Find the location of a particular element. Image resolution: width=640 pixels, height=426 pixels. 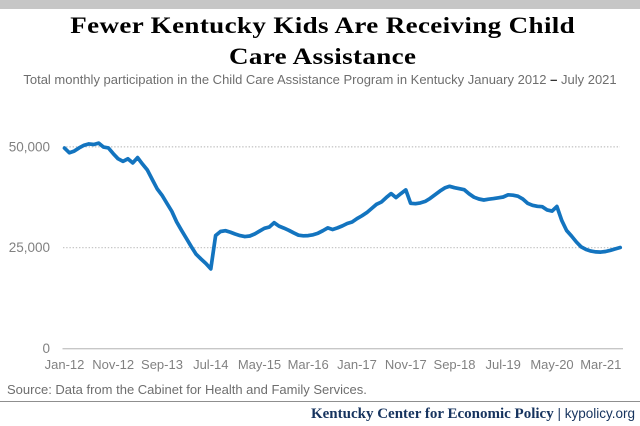

svg-text: Jan-17 is located at coordinates (357, 364).